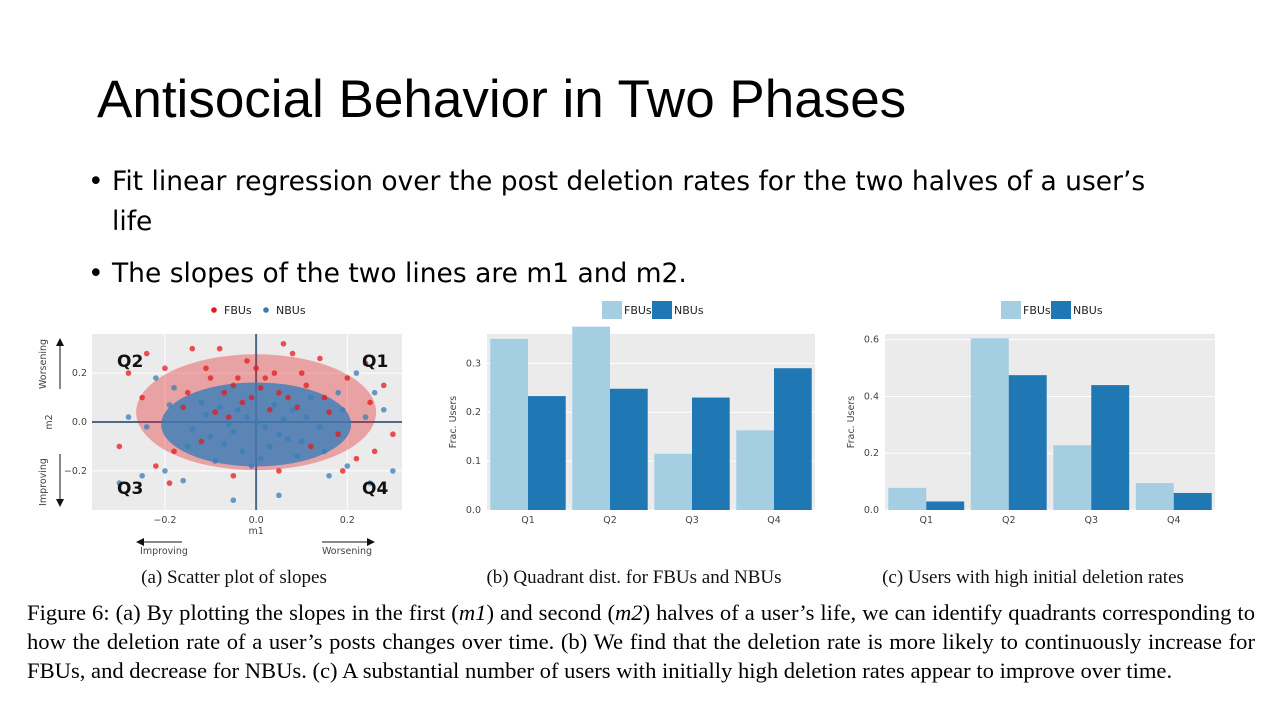 The height and width of the screenshot is (720, 1280). What do you see at coordinates (793, 439) in the screenshot?
I see `bar-nbus-q4` at bounding box center [793, 439].